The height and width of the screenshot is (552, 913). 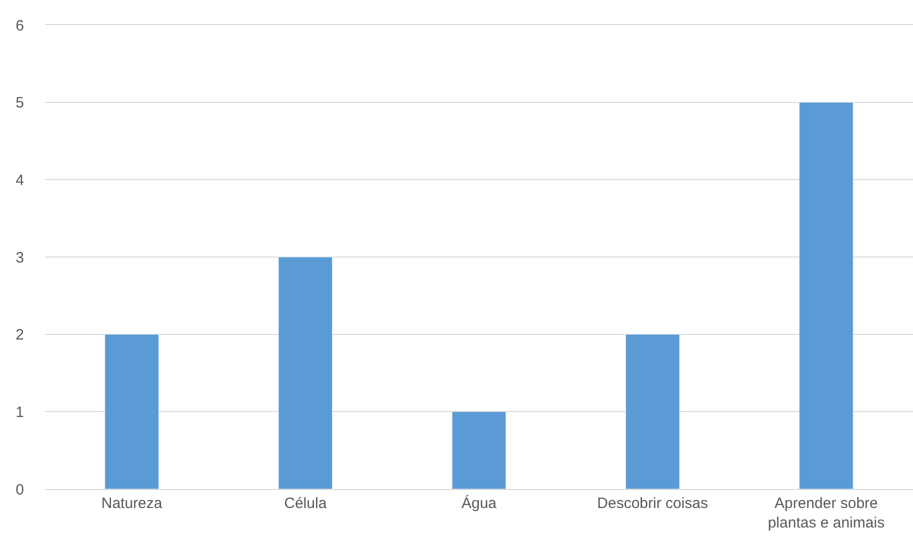 I want to click on x-tick-label: Célula, so click(x=306, y=503).